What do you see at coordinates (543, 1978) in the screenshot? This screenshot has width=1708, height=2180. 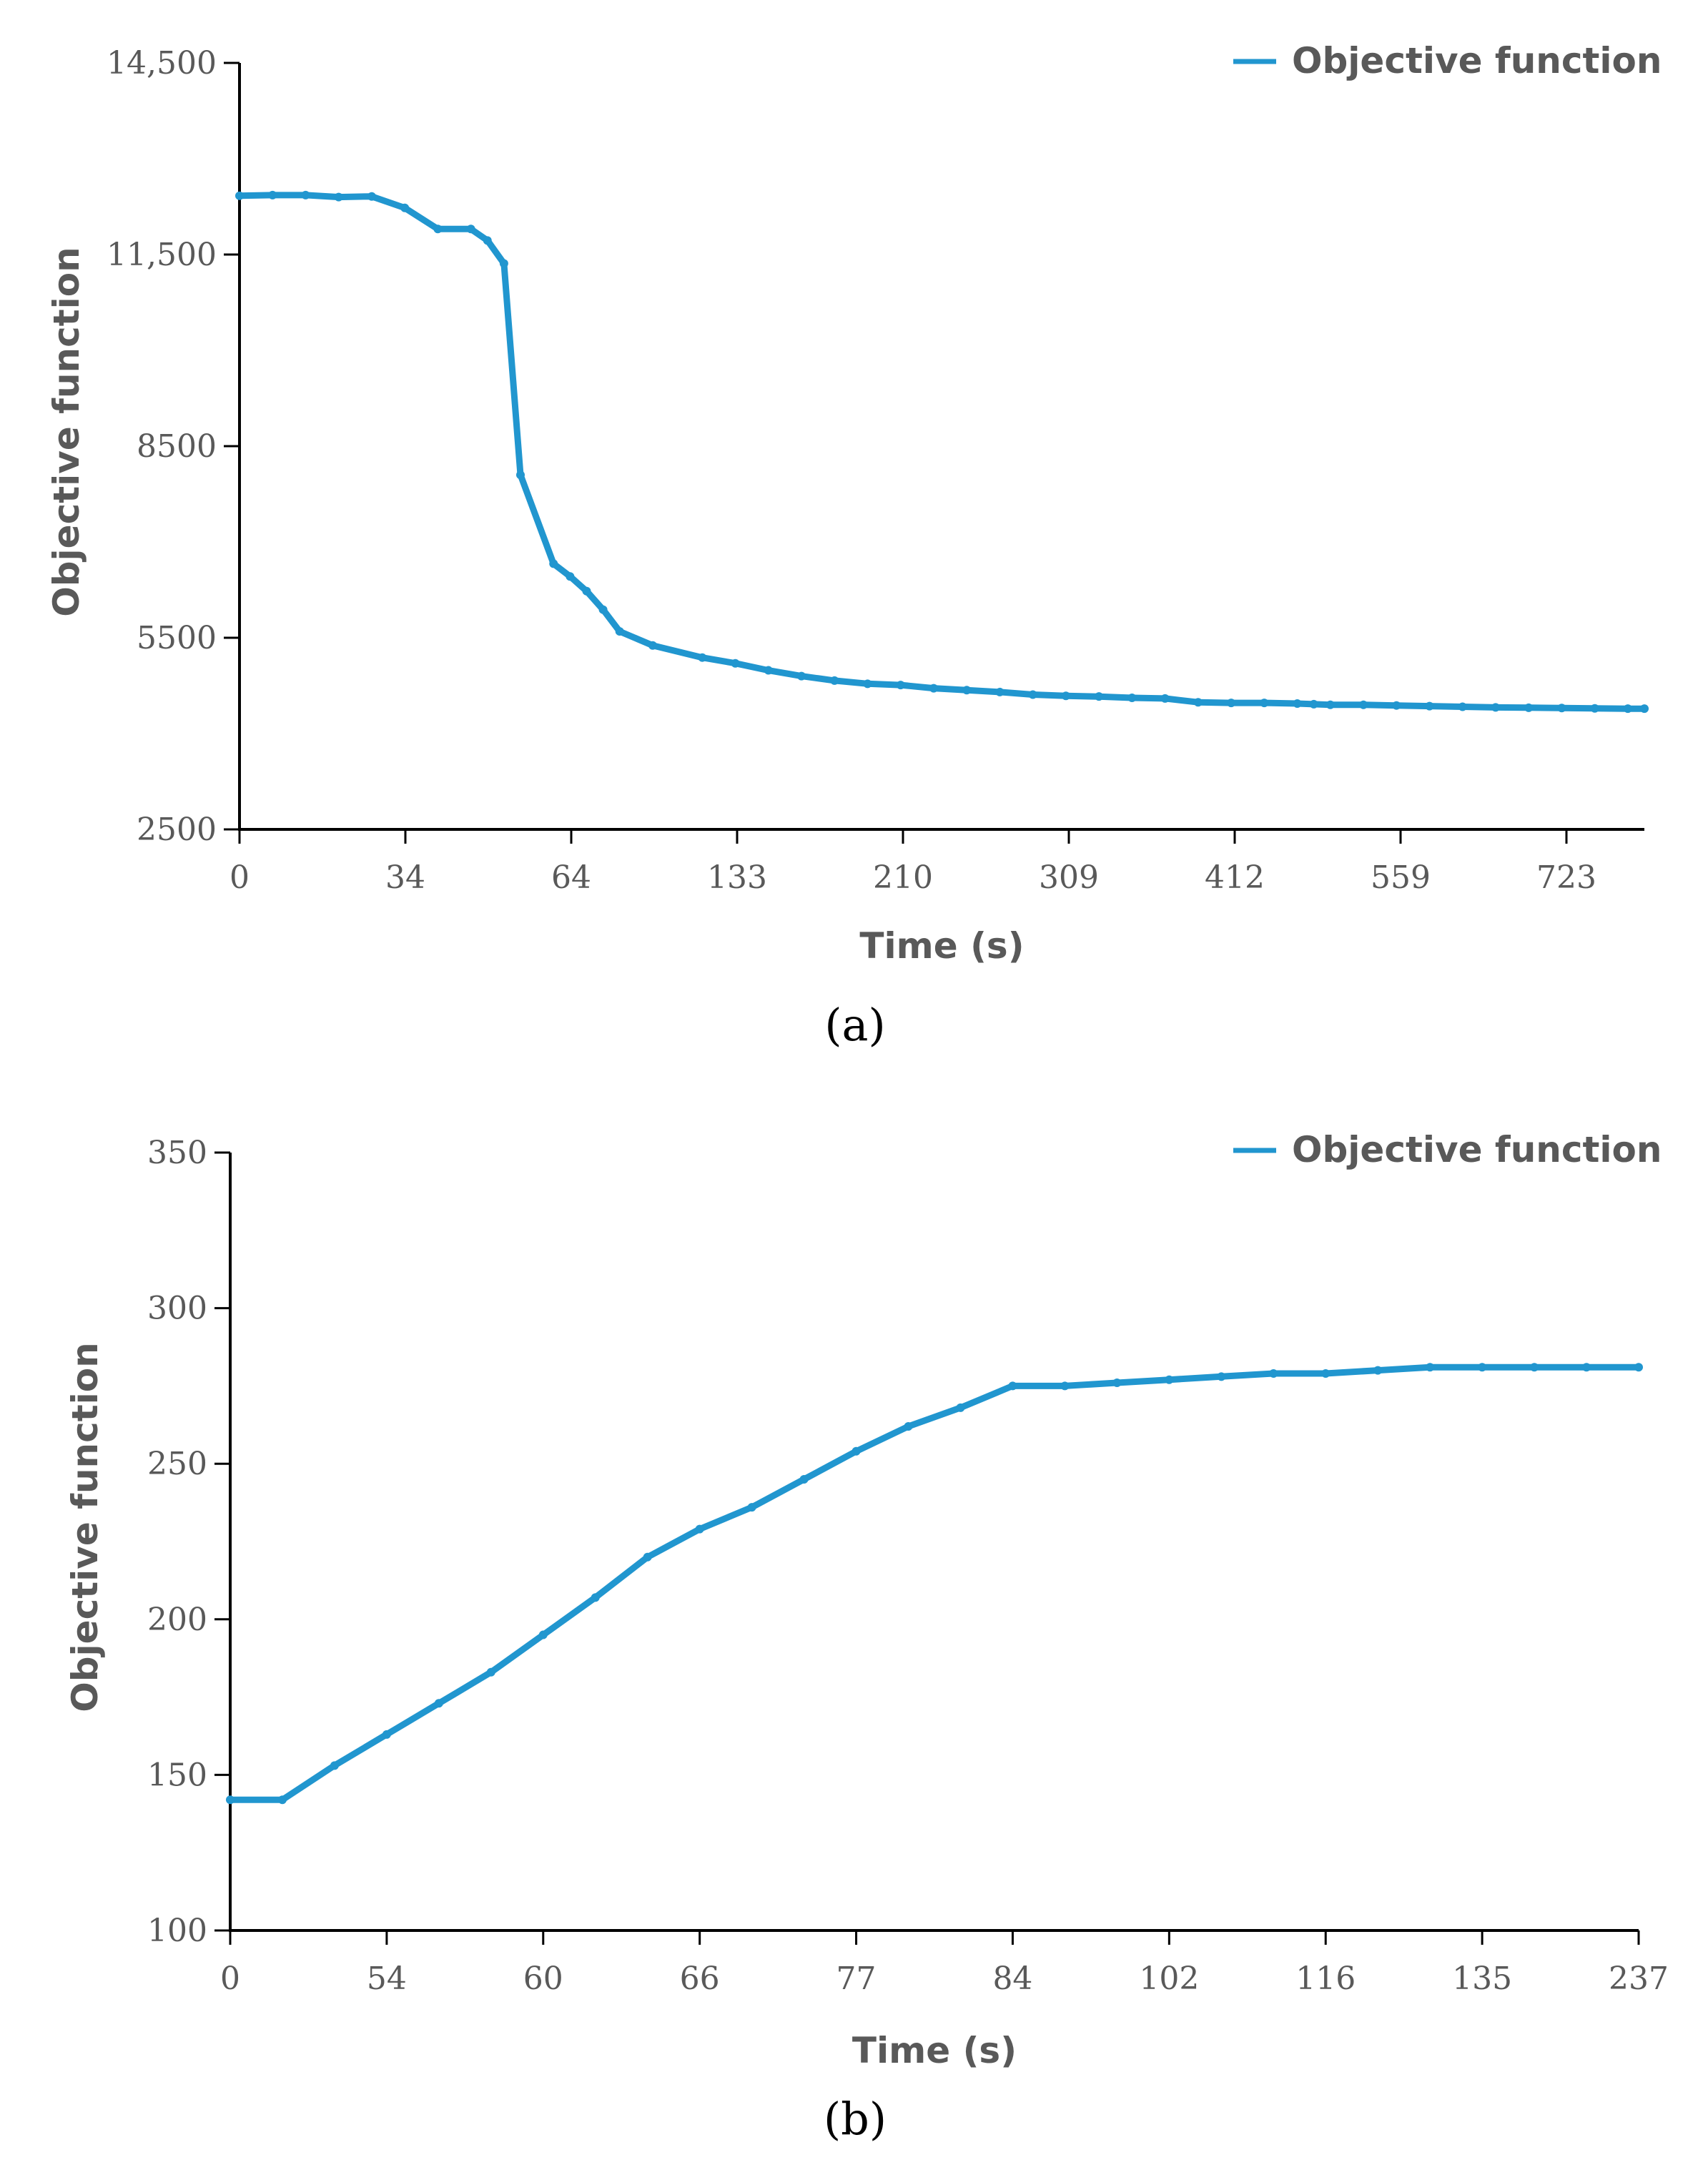 I see `x-tick-label: 60` at bounding box center [543, 1978].